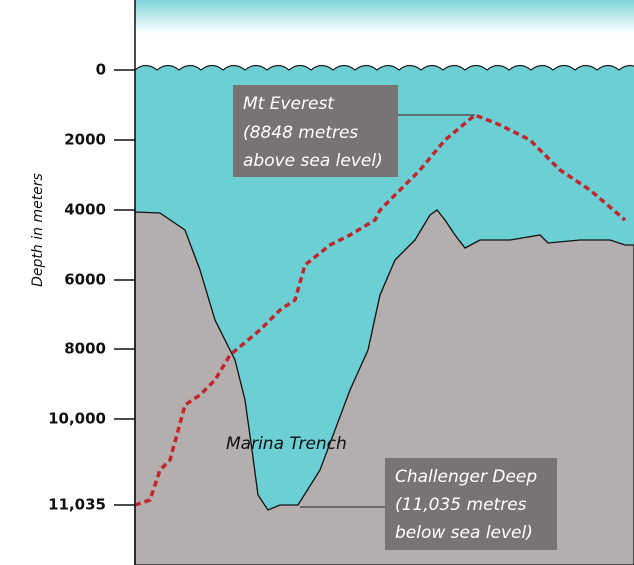 This screenshot has width=634, height=565. I want to click on axis-label: Depth in meters, so click(38, 230).